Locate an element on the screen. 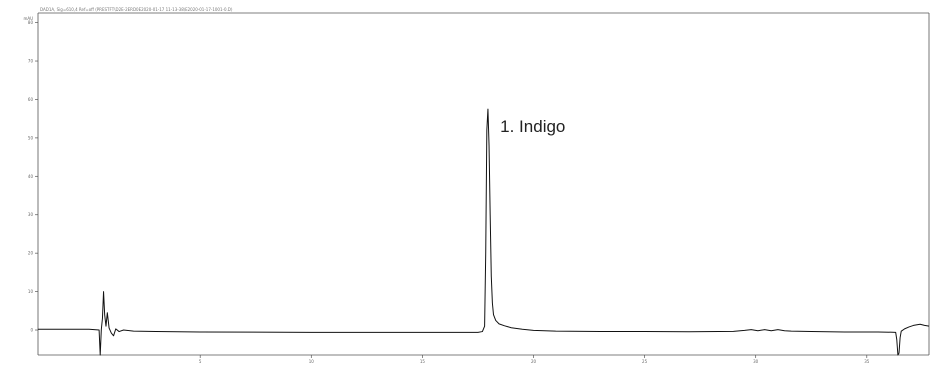 This screenshot has height=365, width=930. x-tick-label: 25 is located at coordinates (645, 361).